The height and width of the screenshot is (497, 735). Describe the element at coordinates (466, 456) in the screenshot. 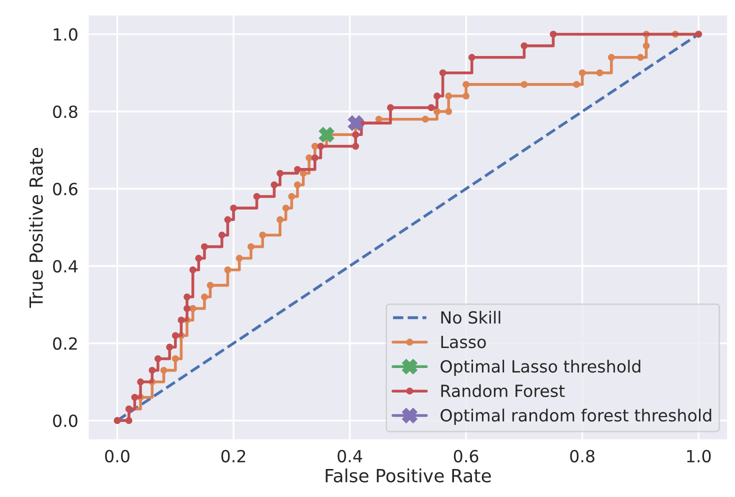

I see `x-tick-label: 0.6` at that location.